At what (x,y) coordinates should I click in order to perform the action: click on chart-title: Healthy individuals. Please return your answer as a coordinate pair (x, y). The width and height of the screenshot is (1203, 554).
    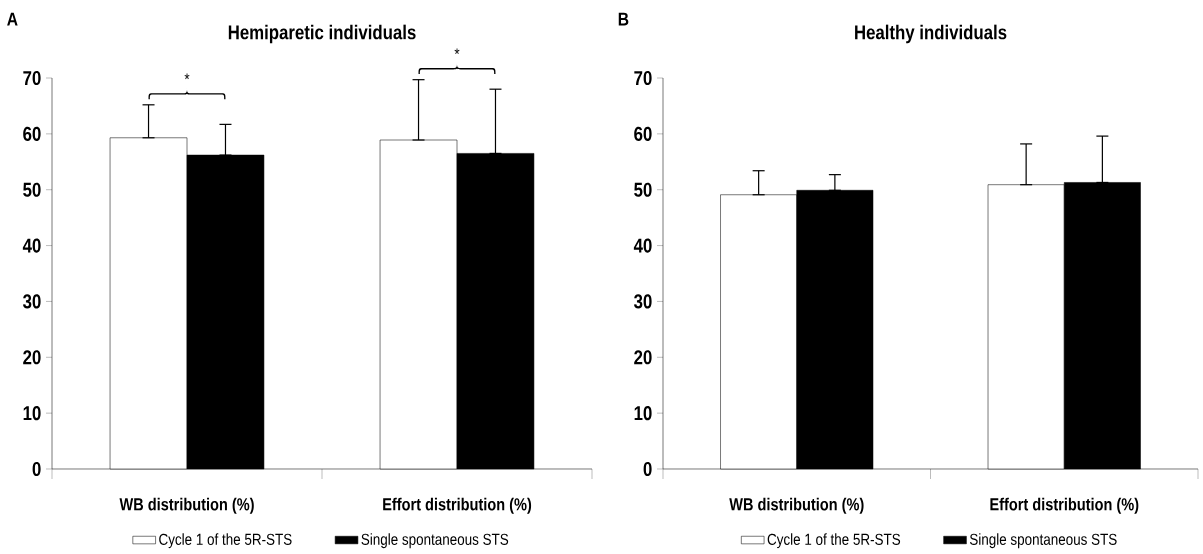
    Looking at the image, I should click on (931, 34).